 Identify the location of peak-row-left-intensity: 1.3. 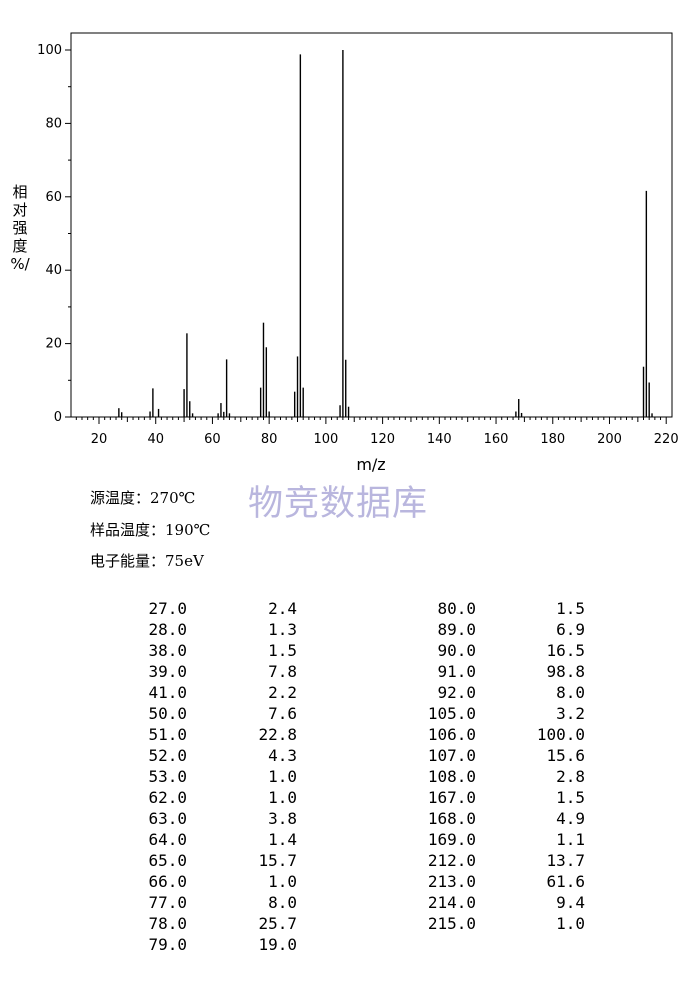
(282, 629).